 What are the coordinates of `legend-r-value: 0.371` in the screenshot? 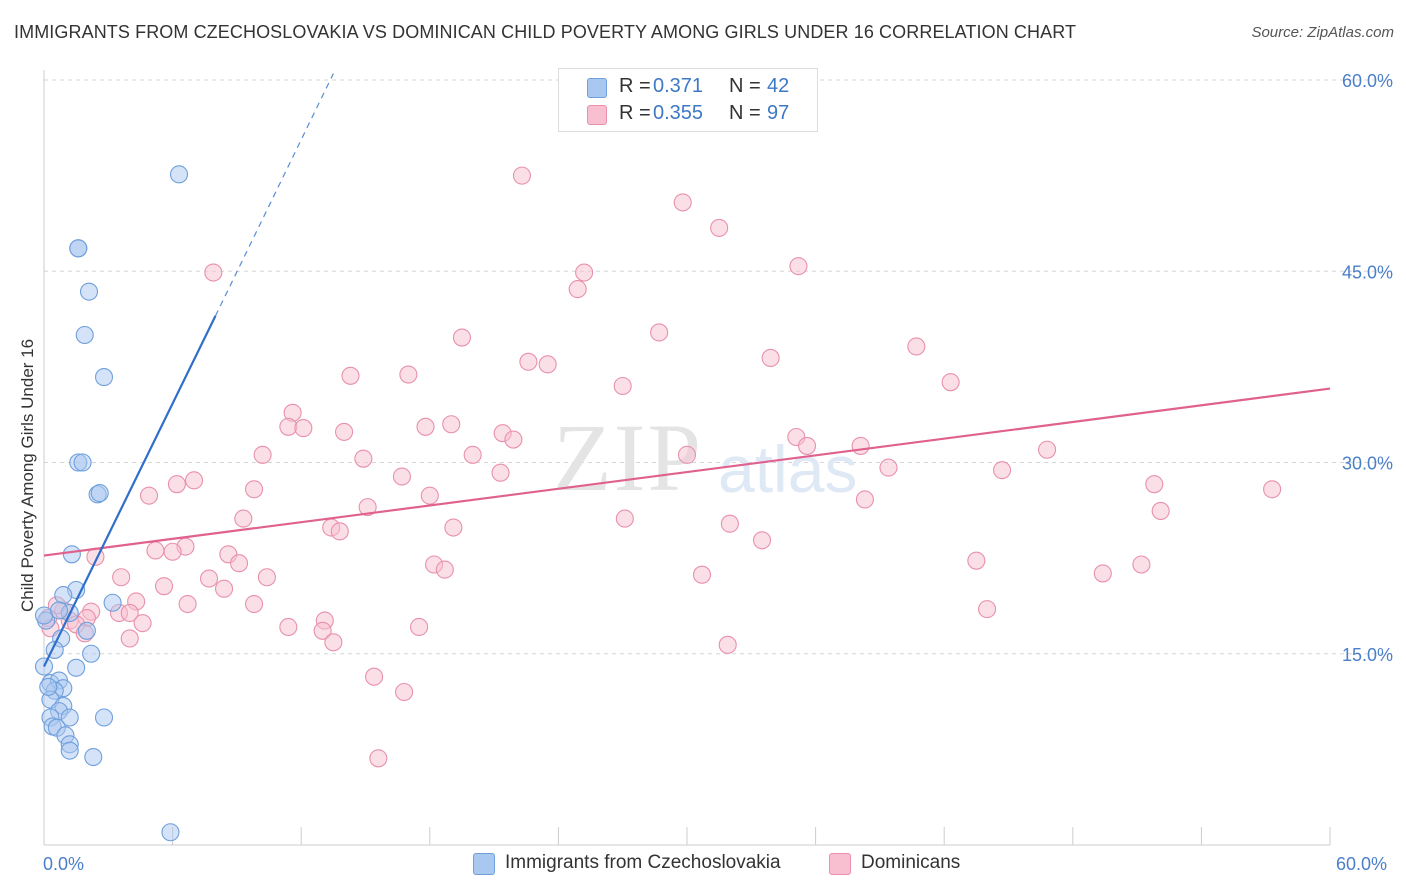 It's located at (678, 86).